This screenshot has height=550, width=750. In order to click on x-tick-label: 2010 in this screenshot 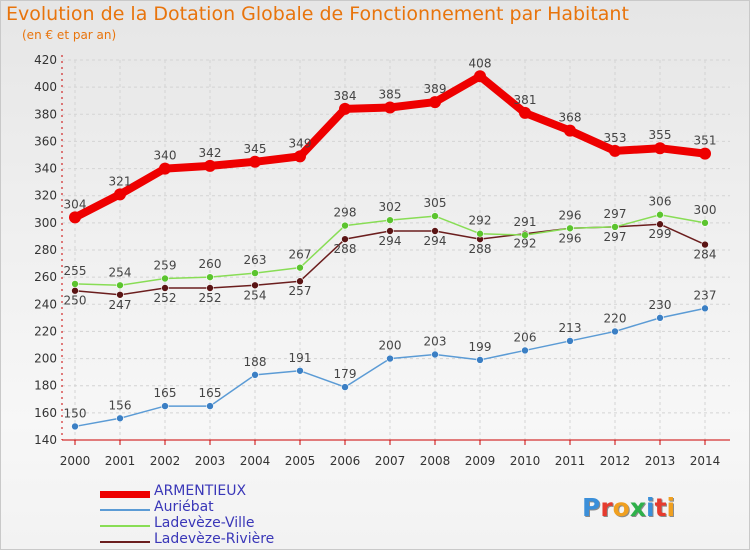, I will do `click(525, 461)`.